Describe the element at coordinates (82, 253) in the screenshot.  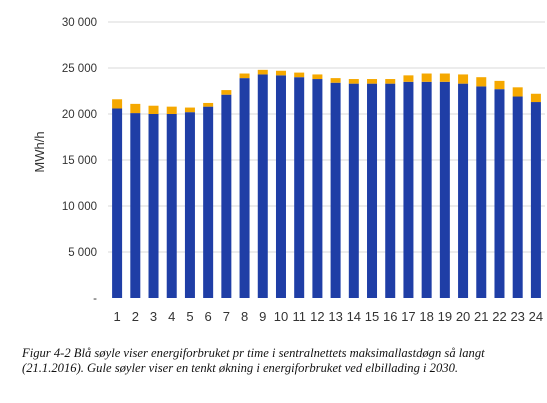
I see `y-tick-label: 5 000` at that location.